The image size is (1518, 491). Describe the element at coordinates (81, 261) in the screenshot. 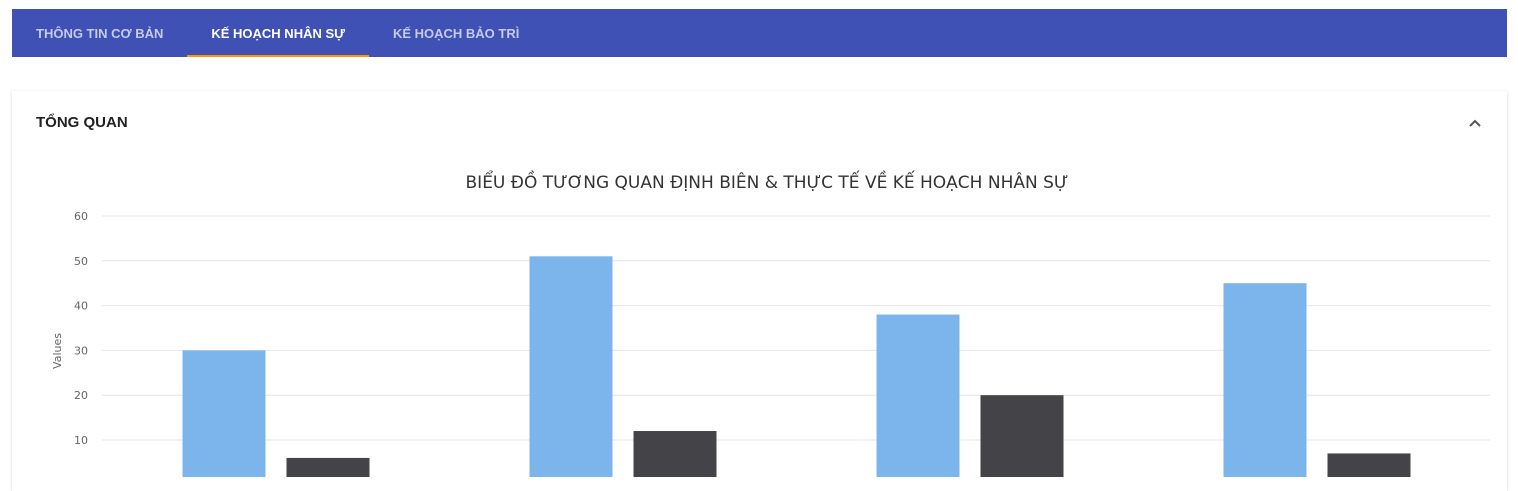

I see `y-tick-label: 50` at that location.